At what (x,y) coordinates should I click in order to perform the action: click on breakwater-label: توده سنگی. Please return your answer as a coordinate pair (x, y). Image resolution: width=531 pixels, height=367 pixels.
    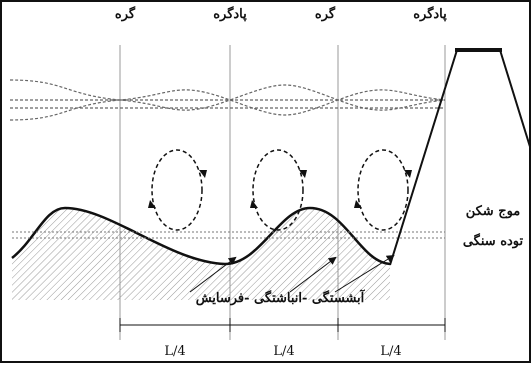
    Looking at the image, I should click on (493, 240).